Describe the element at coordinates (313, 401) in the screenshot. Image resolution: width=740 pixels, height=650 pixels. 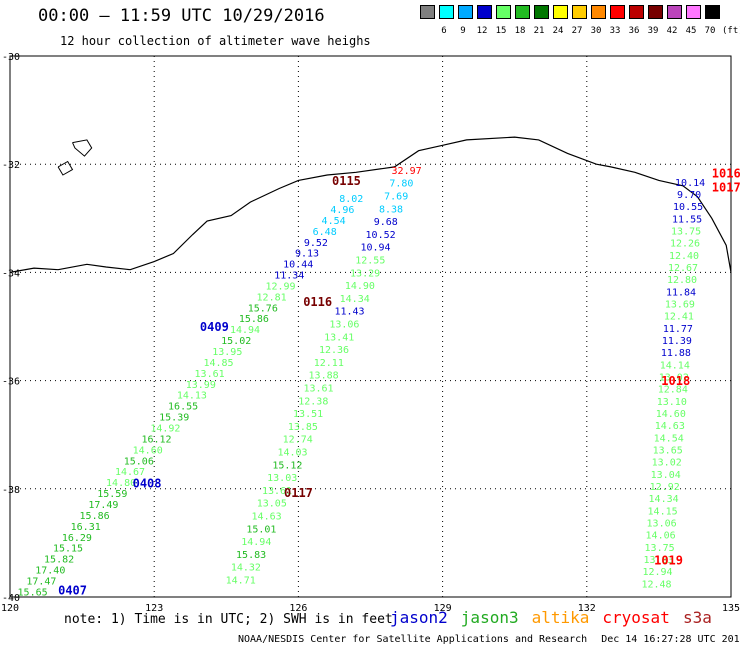
I see `wave-height-value: 12.38` at that location.